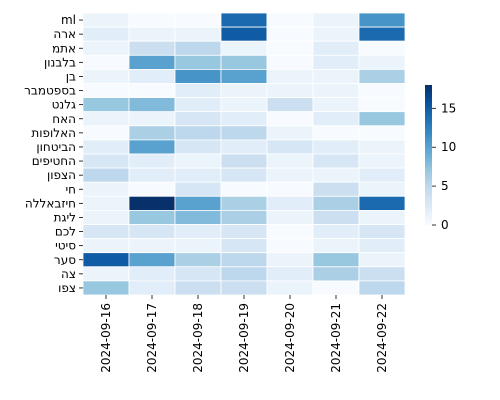  What do you see at coordinates (65, 260) in the screenshot?
I see `y-tick-label: סער` at bounding box center [65, 260].